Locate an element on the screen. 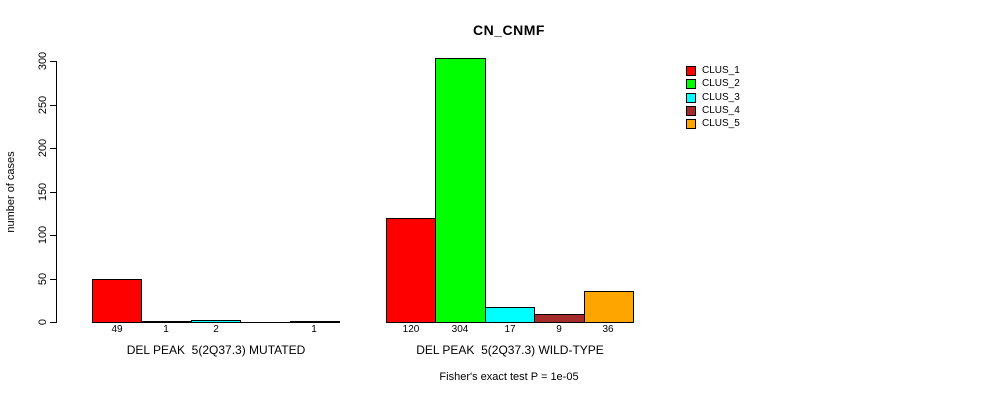 The height and width of the screenshot is (400, 990). y-axis-title: number of cases is located at coordinates (11, 192).